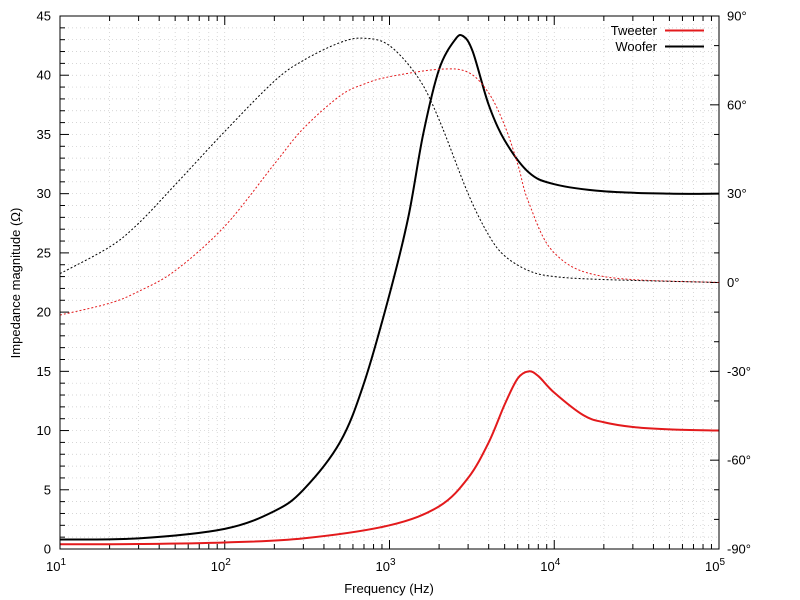 Image resolution: width=800 pixels, height=600 pixels. I want to click on y-tick-label: 20, so click(44, 312).